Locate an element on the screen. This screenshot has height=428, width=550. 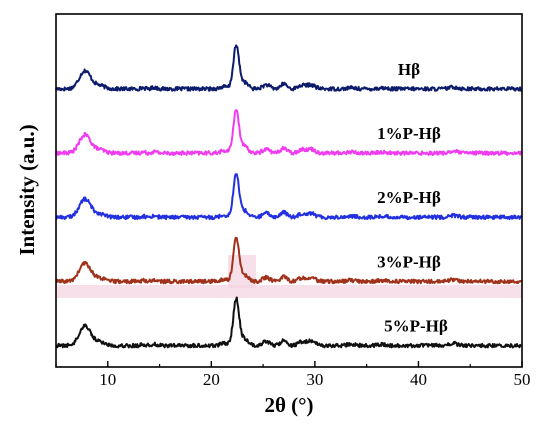
x-tick-label: 50 is located at coordinates (522, 379).